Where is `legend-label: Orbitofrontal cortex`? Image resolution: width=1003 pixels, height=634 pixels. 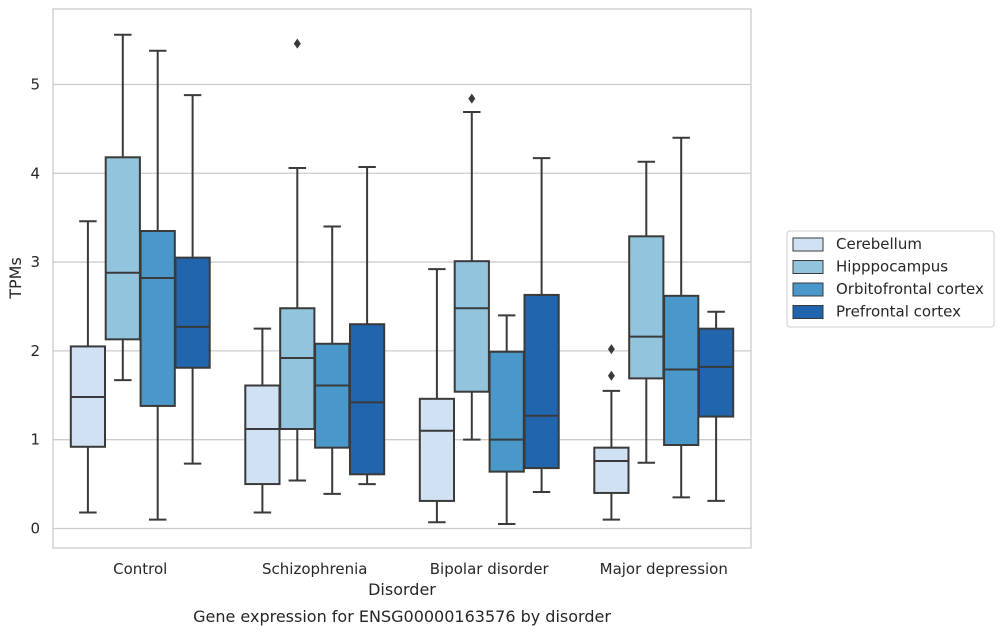
legend-label: Orbitofrontal cortex is located at coordinates (910, 289).